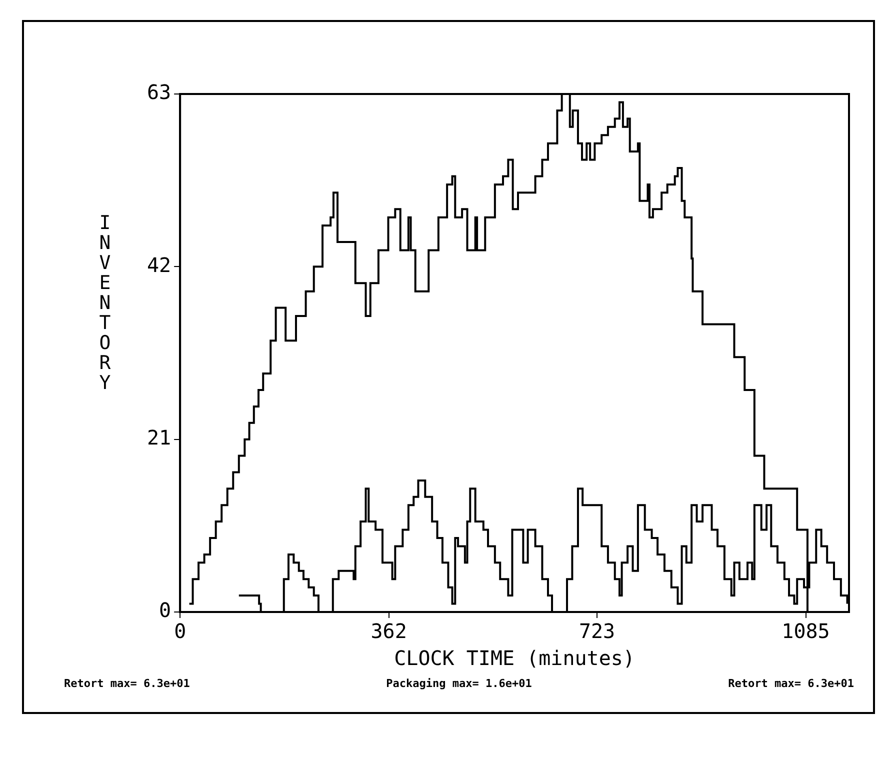  I want to click on x-axis-title: CLOCK TIME (minutes), so click(514, 658).